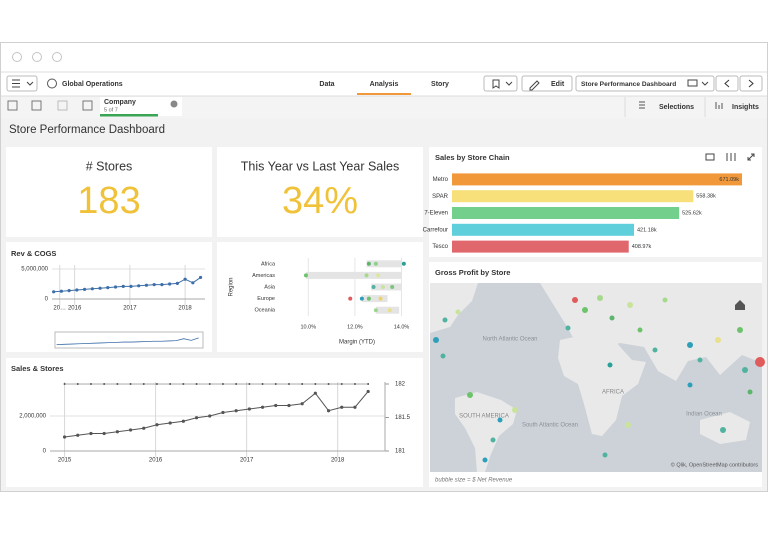  Describe the element at coordinates (710, 157) in the screenshot. I see `snapshot-icon` at that location.